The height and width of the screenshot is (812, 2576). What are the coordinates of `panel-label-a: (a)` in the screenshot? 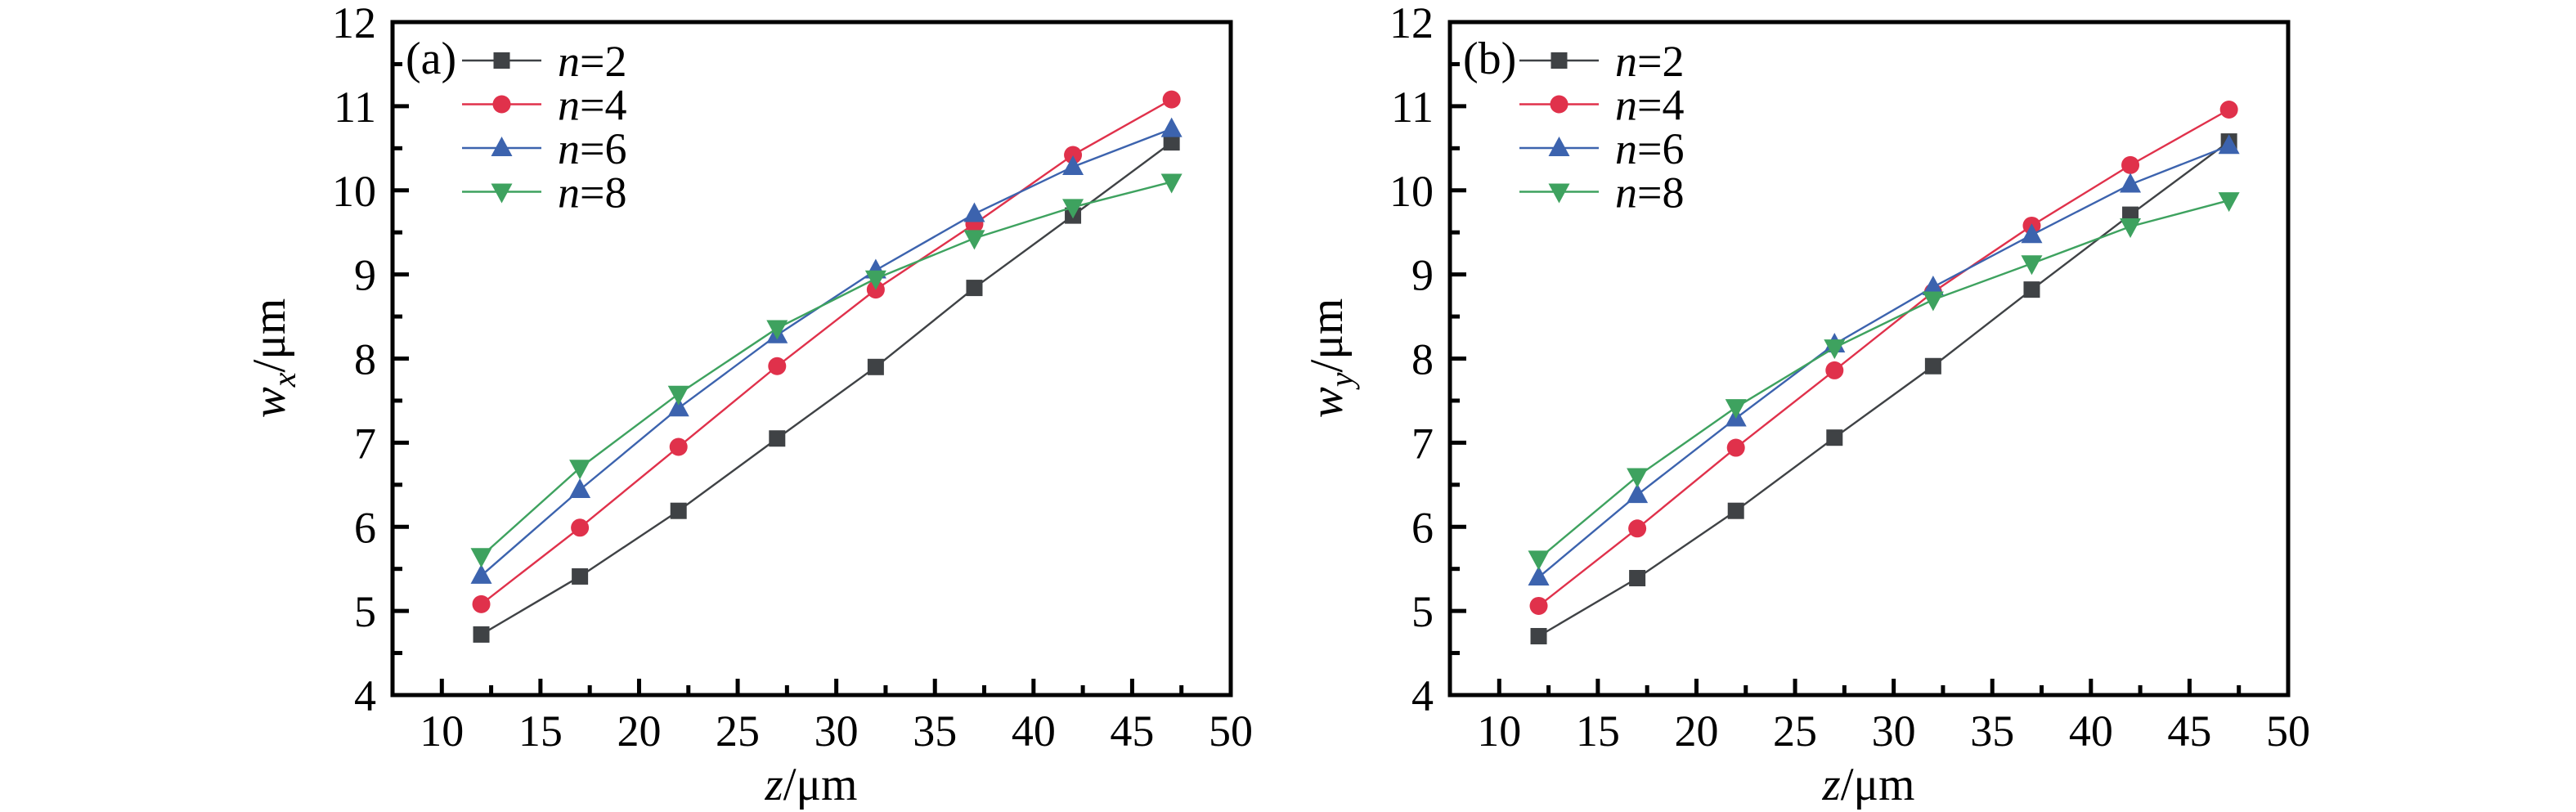 It's located at (431, 59).